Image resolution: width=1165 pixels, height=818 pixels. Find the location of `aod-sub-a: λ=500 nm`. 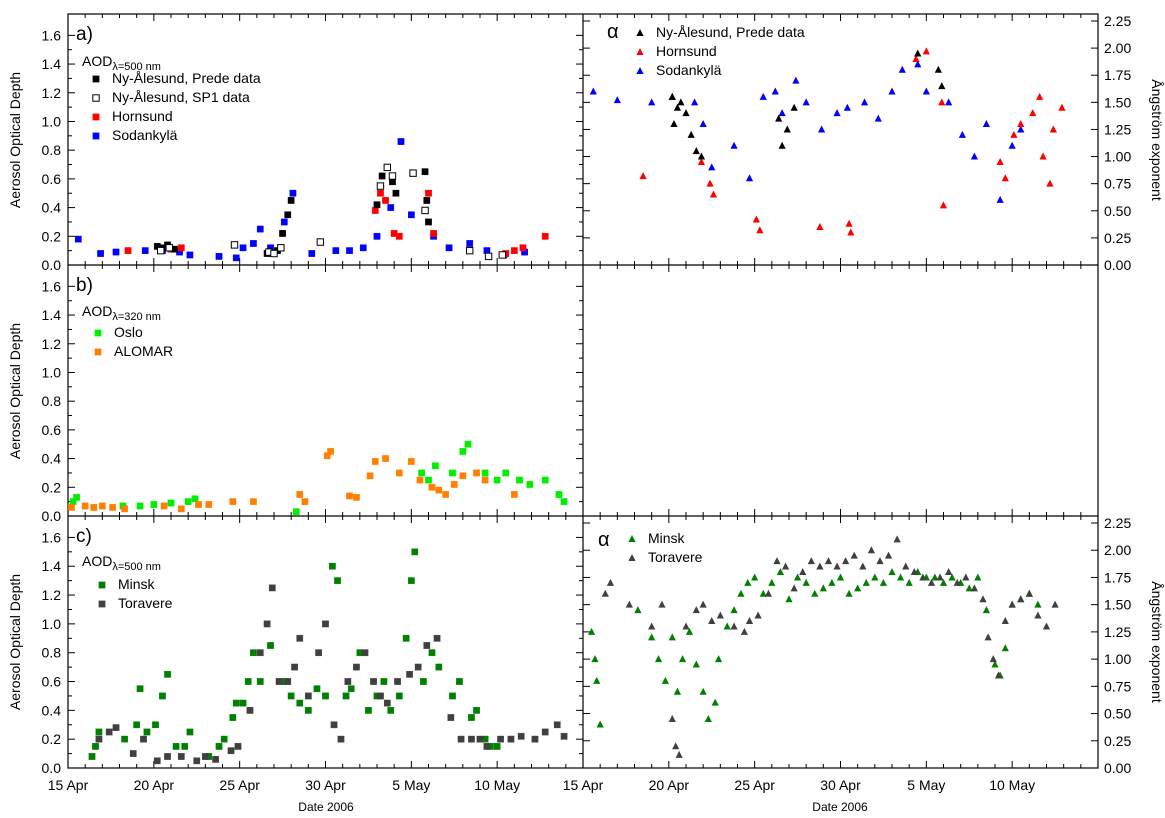

aod-sub-a: λ=500 nm is located at coordinates (136, 67).